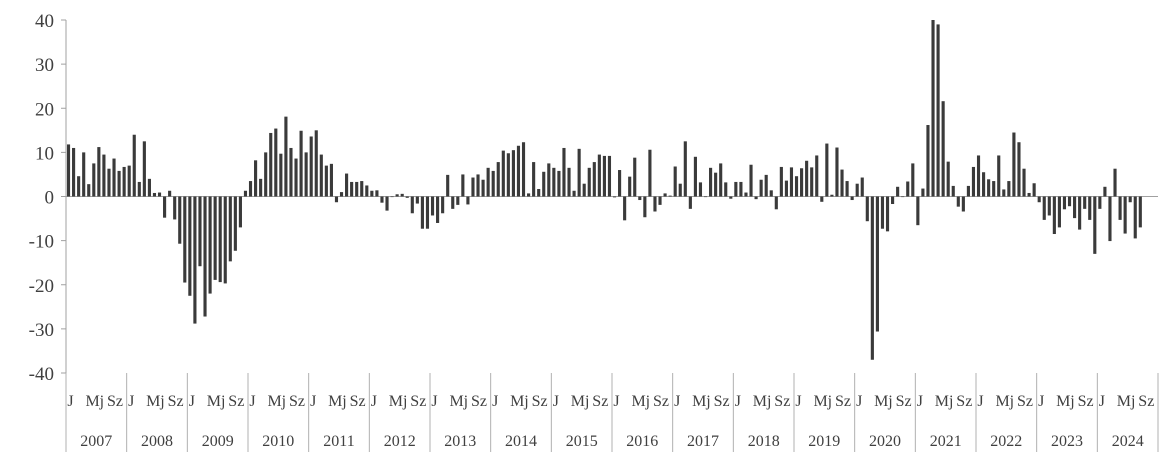 The height and width of the screenshot is (452, 1165). What do you see at coordinates (642, 441) in the screenshot?
I see `year-label: 2016` at bounding box center [642, 441].